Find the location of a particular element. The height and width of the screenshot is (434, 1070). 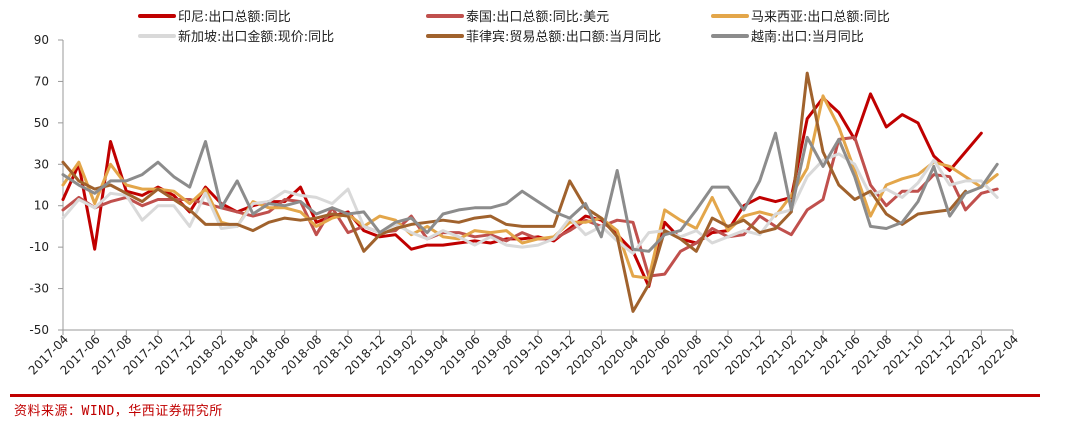

legend-label: 新加坡:出口金额:现价:同比 is located at coordinates (256, 37).